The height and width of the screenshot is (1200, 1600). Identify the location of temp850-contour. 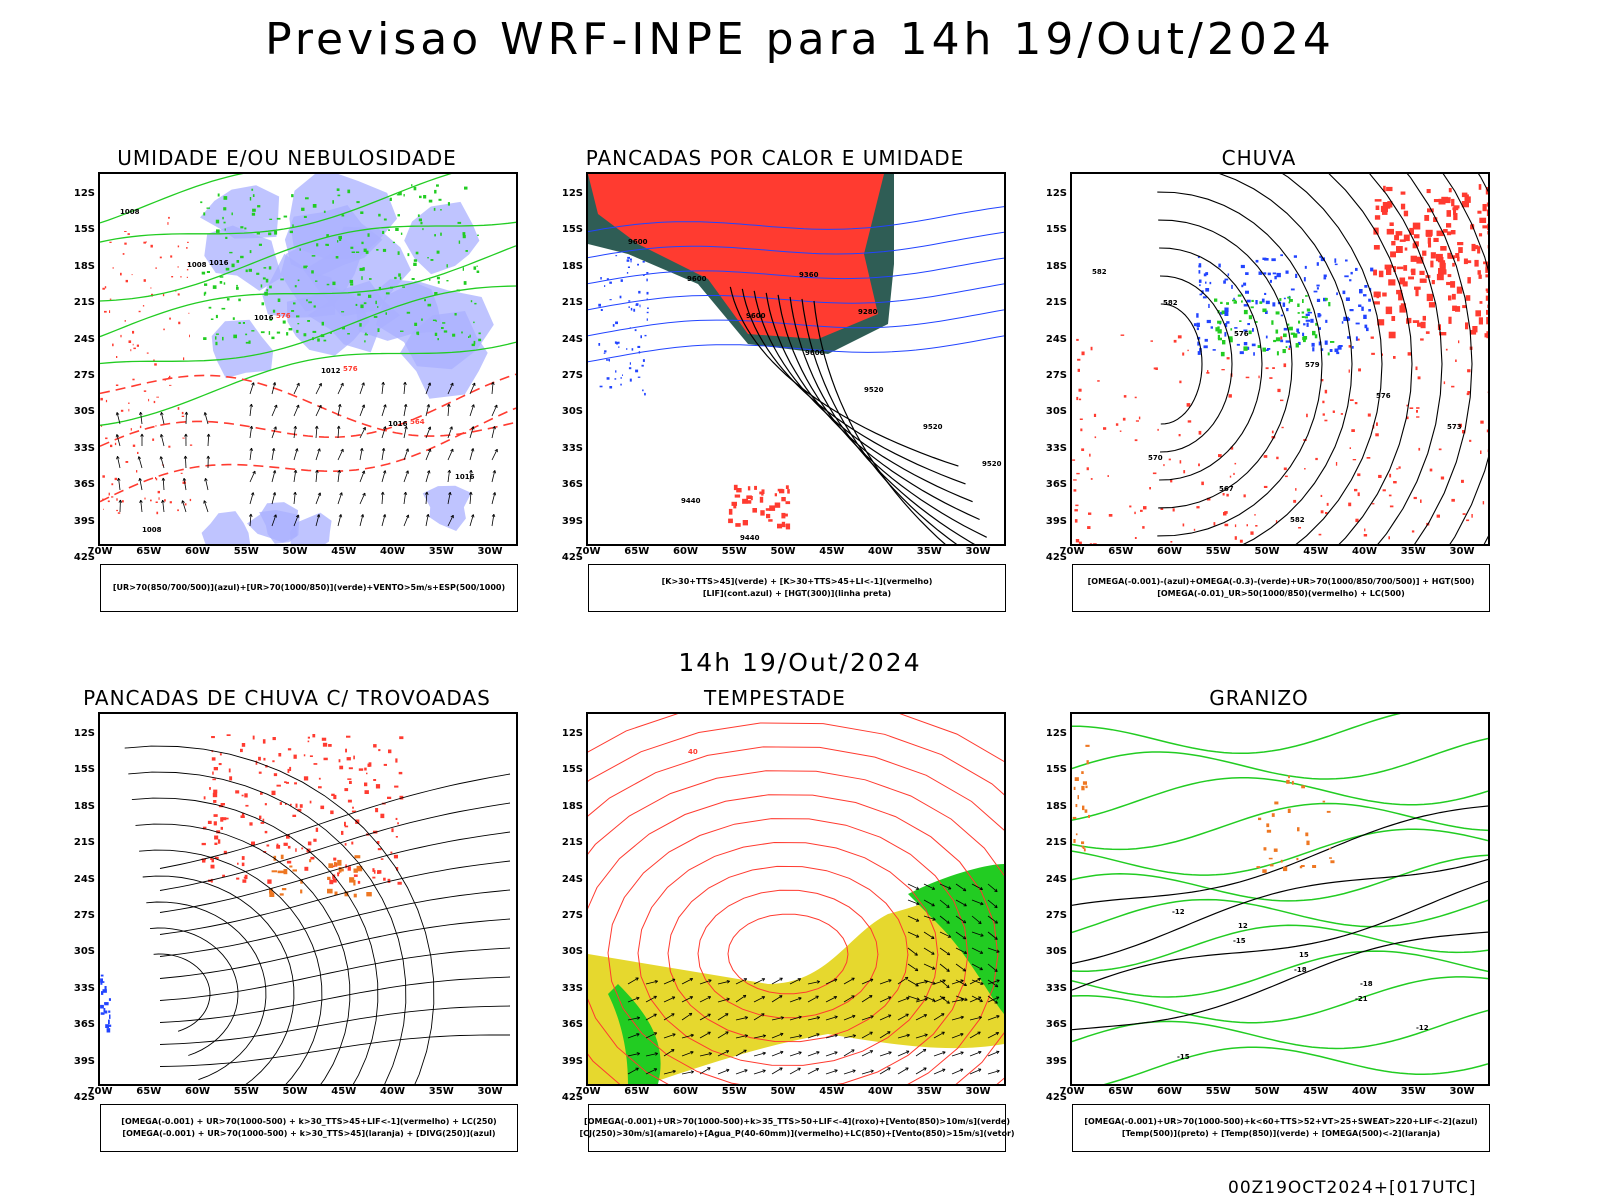
(1280, 916).